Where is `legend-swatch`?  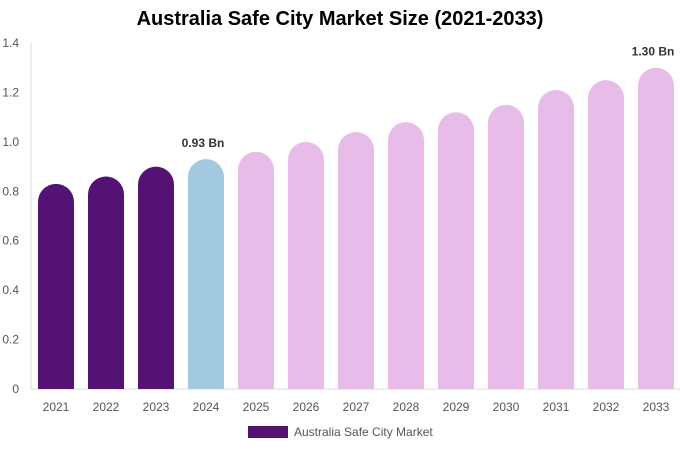 legend-swatch is located at coordinates (268, 432).